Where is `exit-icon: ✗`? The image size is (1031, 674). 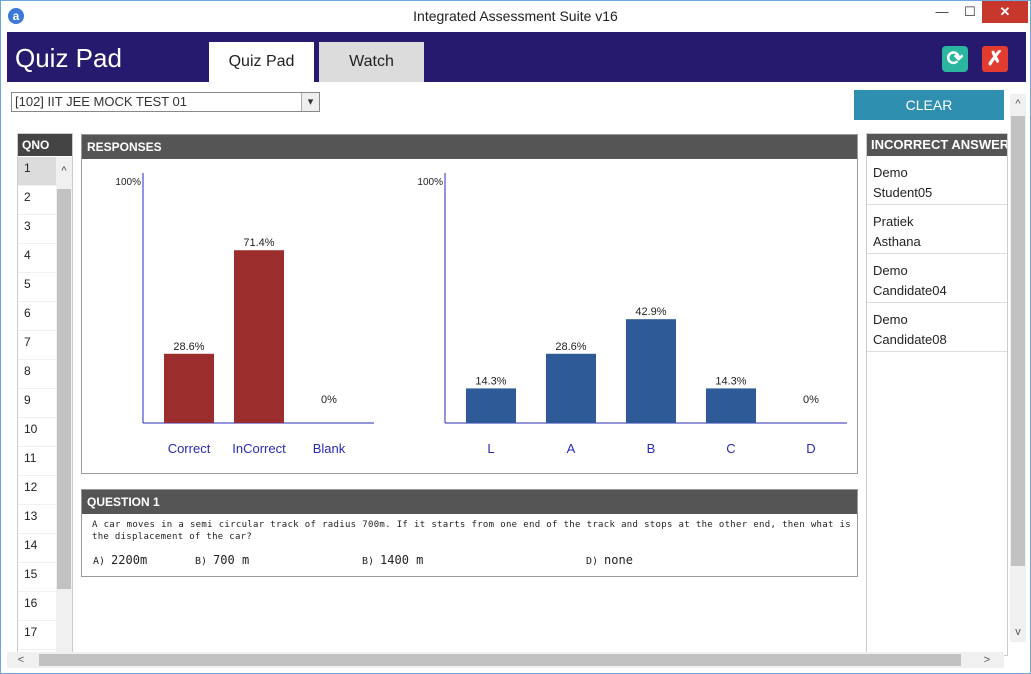 exit-icon: ✗ is located at coordinates (995, 59).